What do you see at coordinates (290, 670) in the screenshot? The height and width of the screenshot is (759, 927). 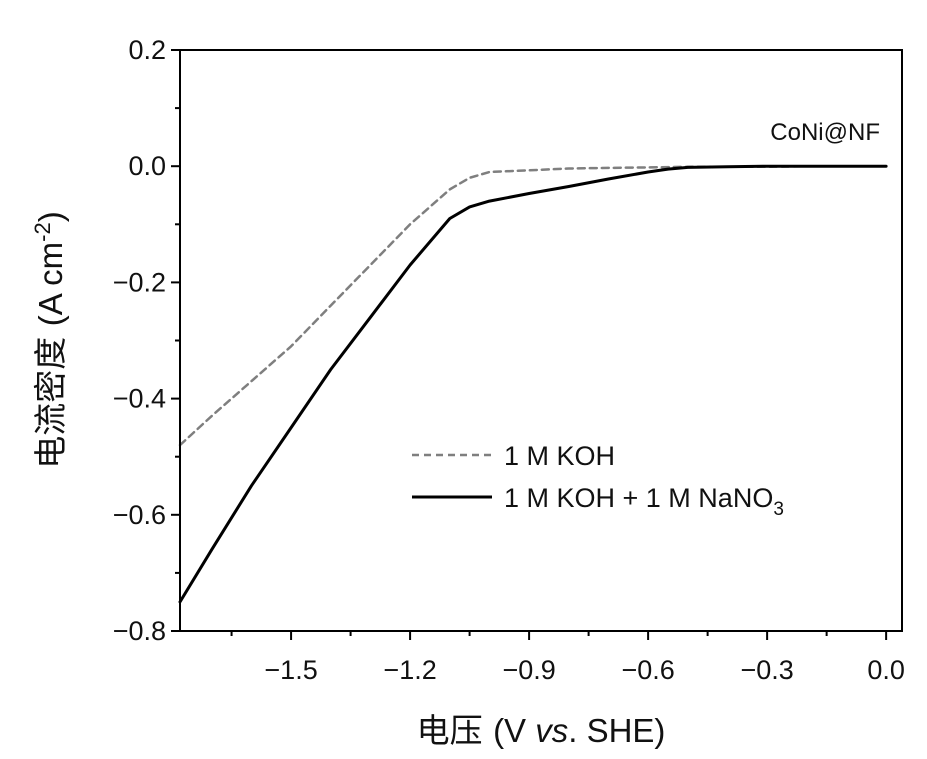 I see `x-tick-label: −1.5` at bounding box center [290, 670].